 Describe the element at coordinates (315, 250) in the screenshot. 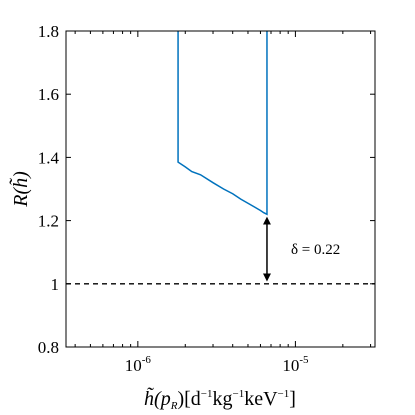

I see `delta-annotation: δ = 0.22` at that location.